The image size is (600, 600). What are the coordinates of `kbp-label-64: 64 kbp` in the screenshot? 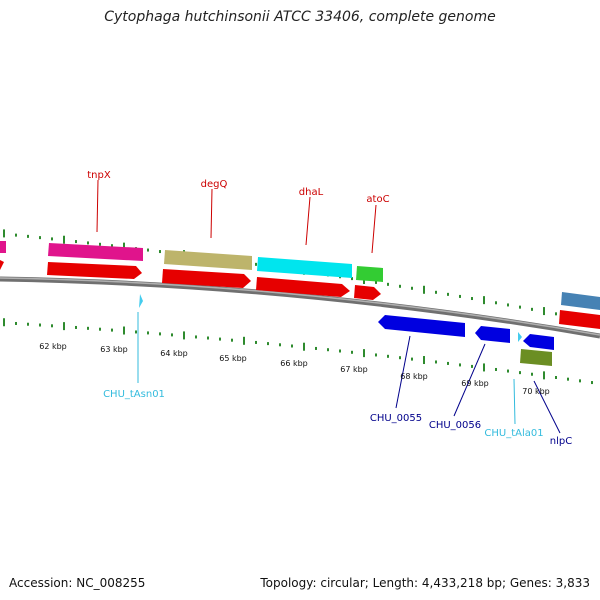 It's located at (174, 353).